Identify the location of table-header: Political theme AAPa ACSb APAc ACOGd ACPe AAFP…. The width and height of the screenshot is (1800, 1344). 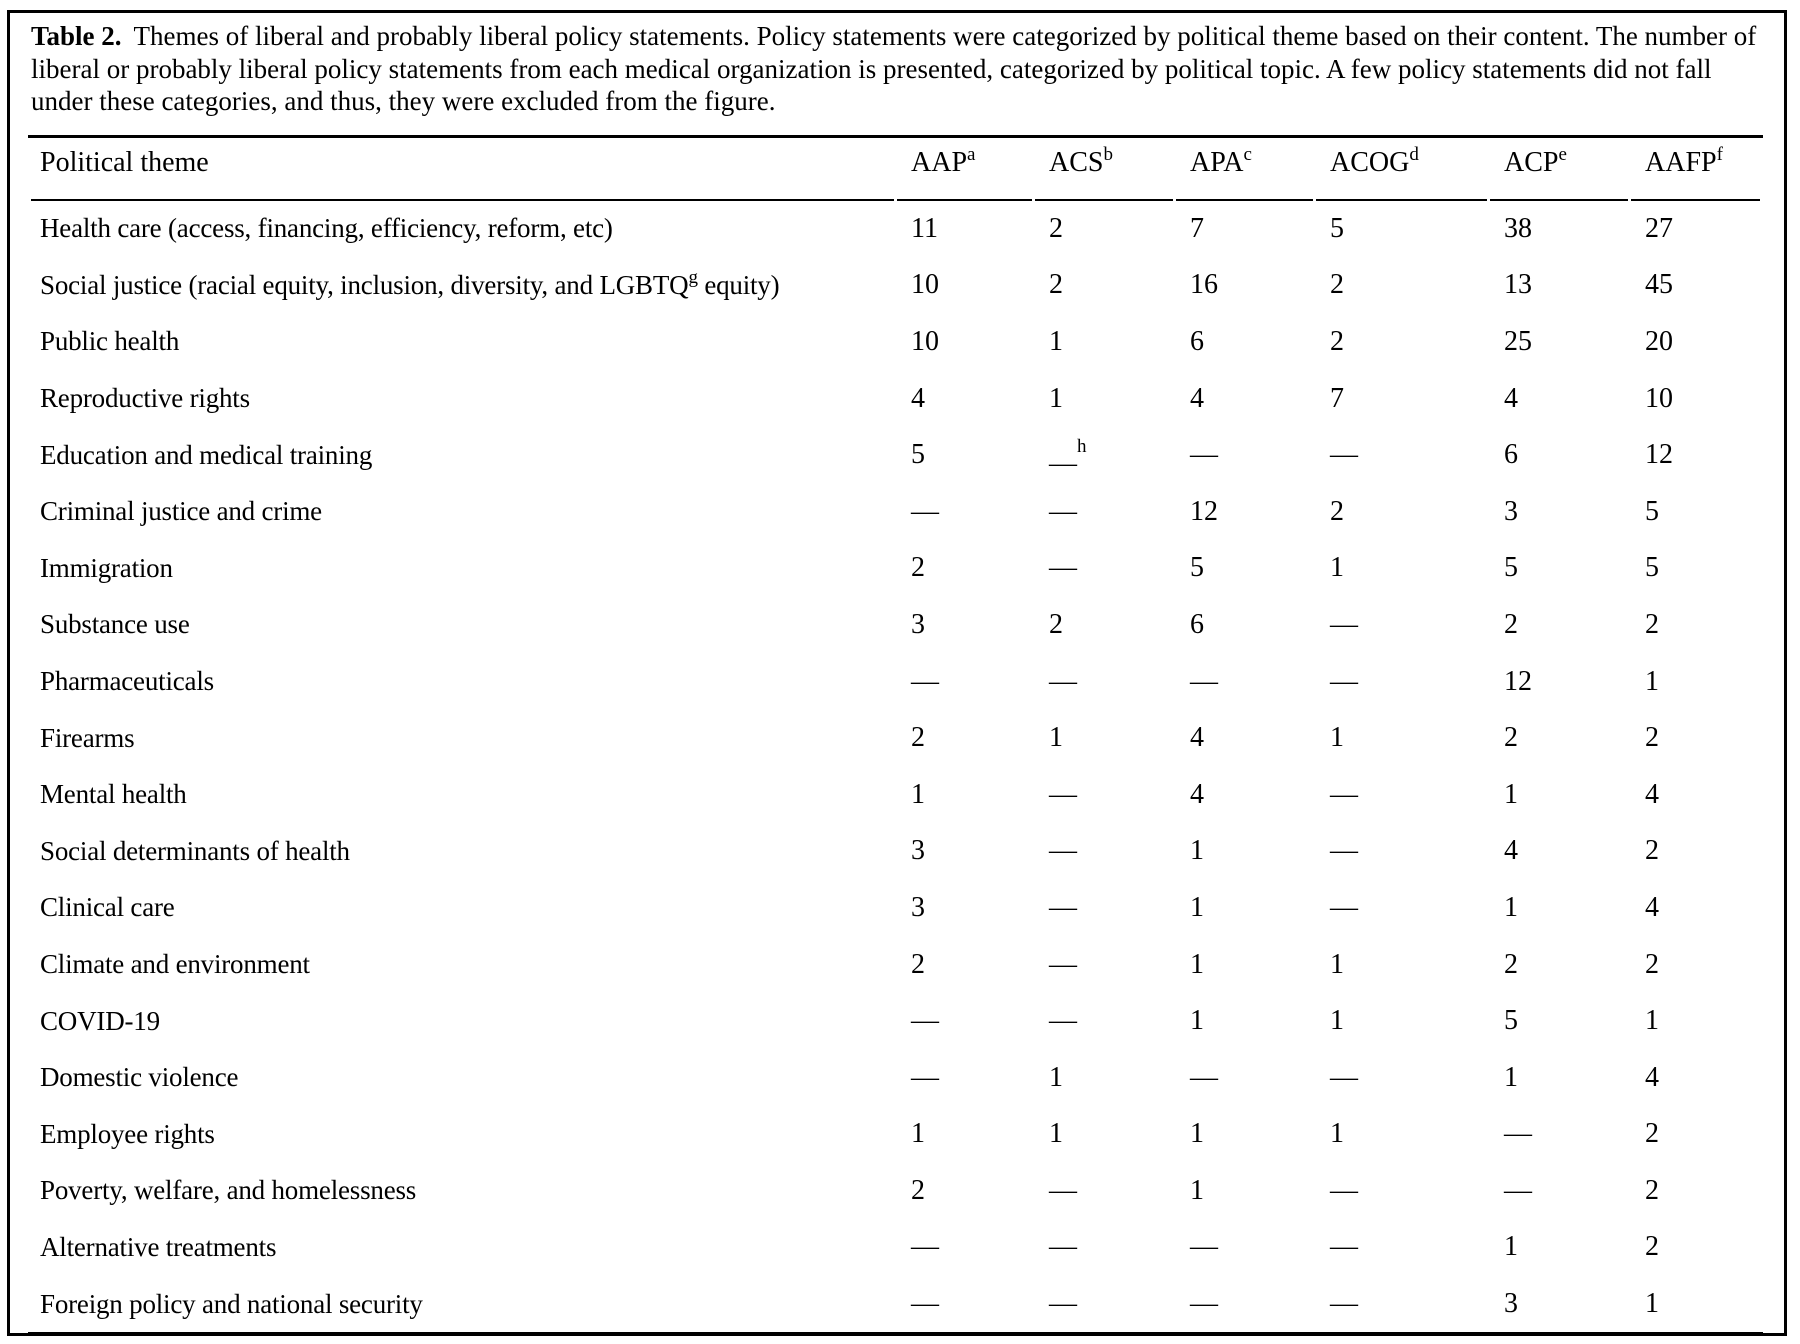
(895, 169).